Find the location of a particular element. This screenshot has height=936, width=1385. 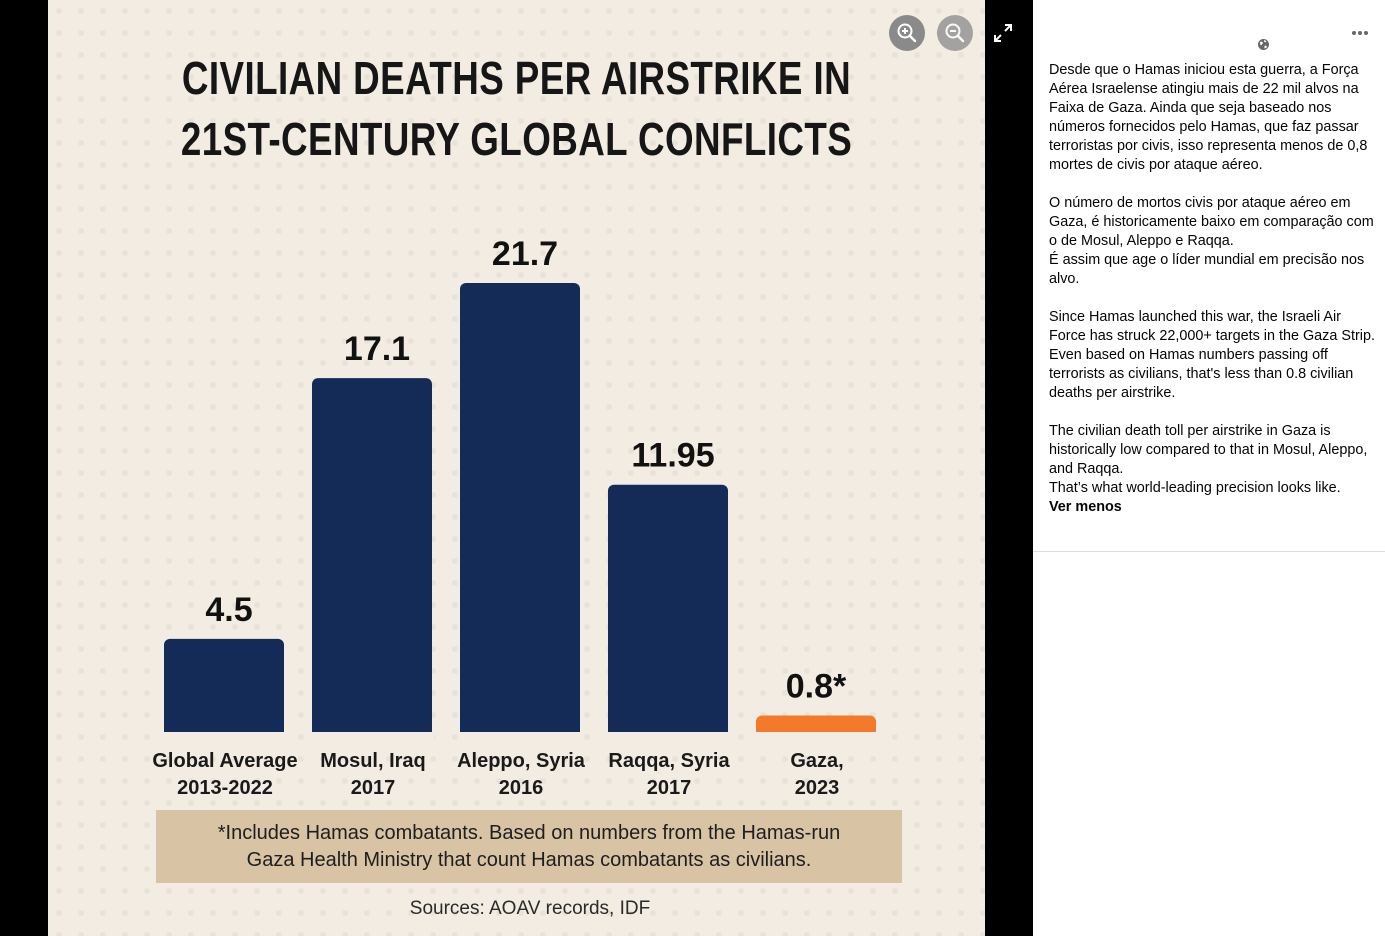

zoom-out-button is located at coordinates (955, 33).